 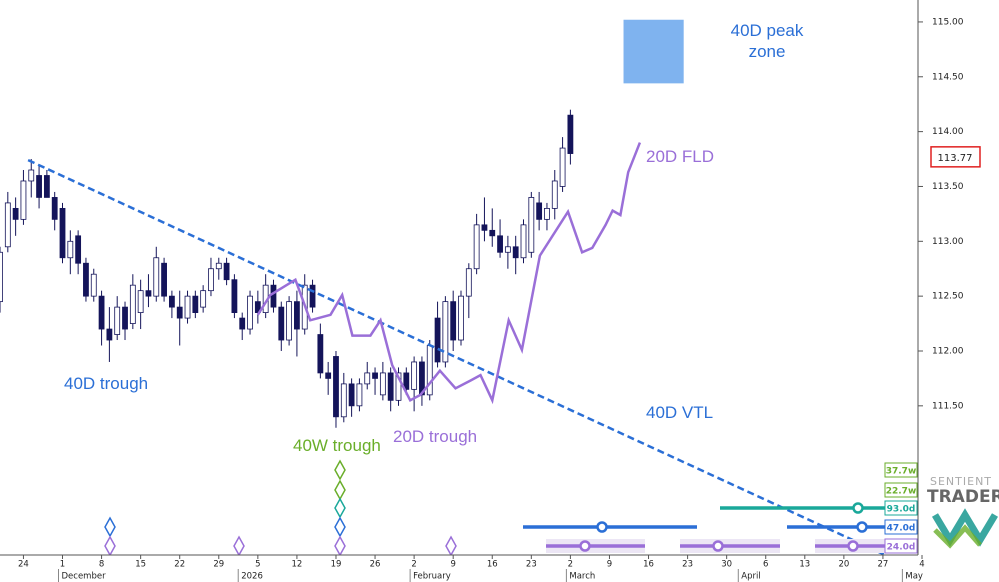 What do you see at coordinates (680, 156) in the screenshot?
I see `annotation: 20D FLD` at bounding box center [680, 156].